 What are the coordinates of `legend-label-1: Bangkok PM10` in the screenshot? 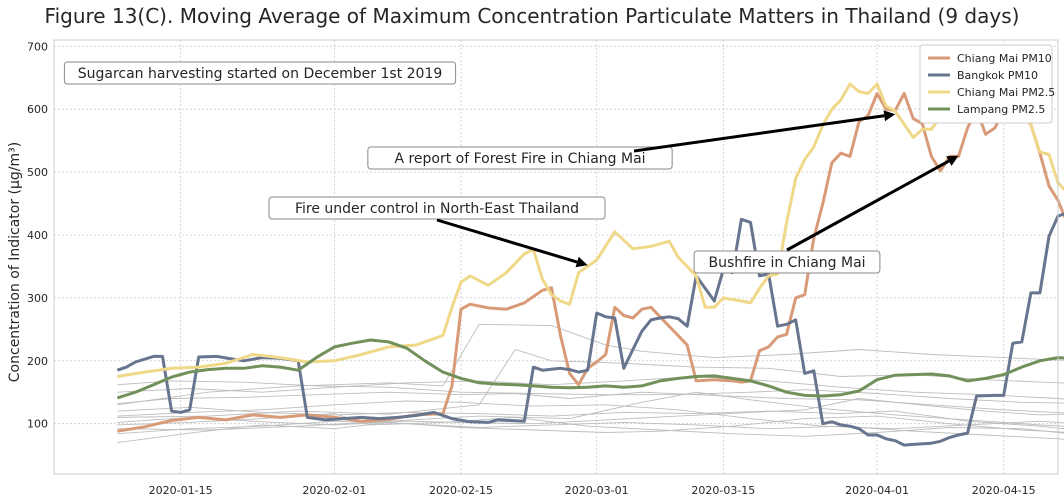 It's located at (997, 75).